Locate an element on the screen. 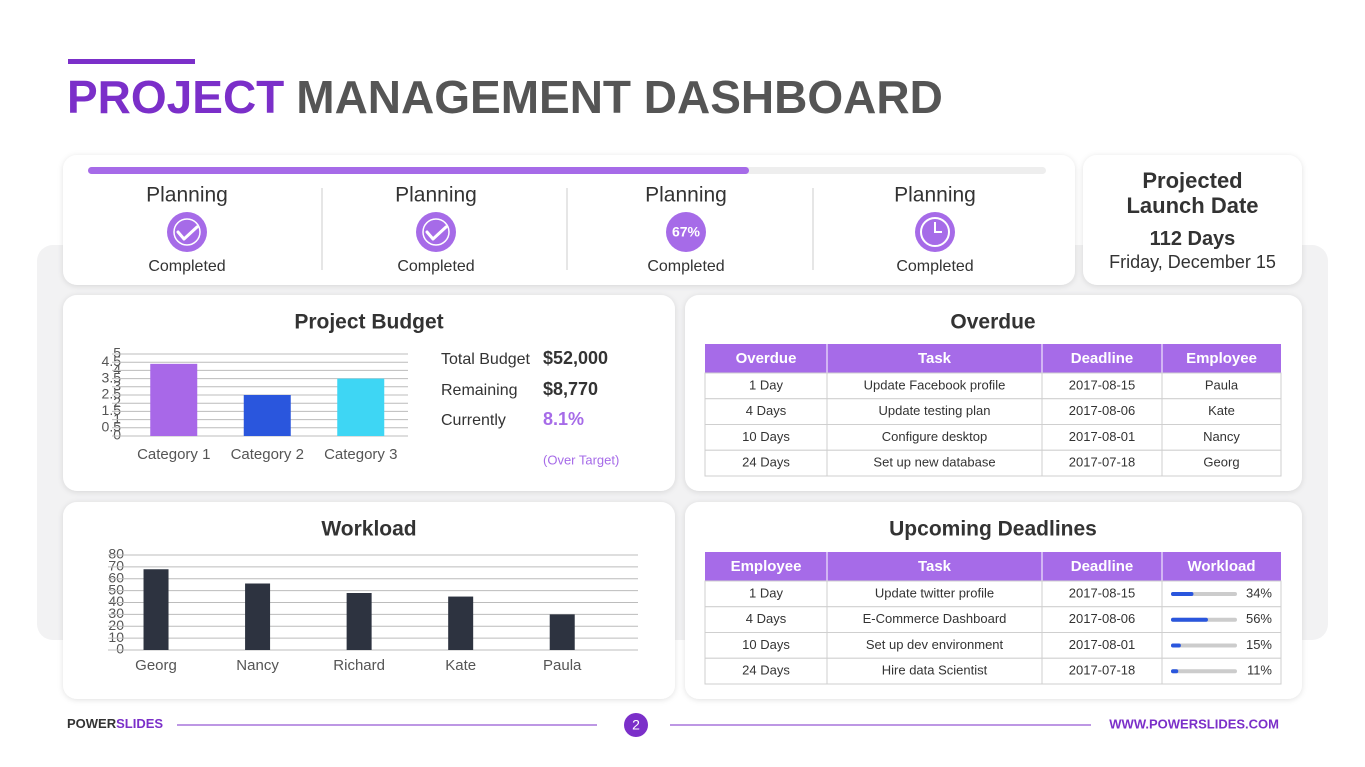 This screenshot has height=767, width=1365. card-title: Overdue is located at coordinates (992, 322).